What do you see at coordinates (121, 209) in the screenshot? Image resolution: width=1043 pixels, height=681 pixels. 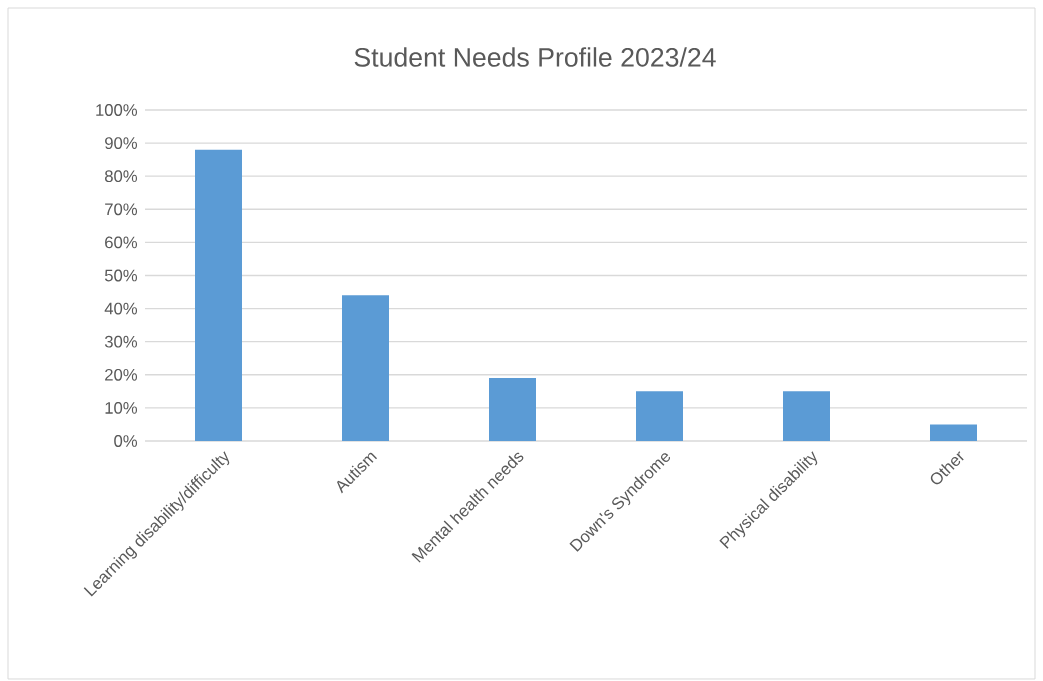 I see `y-tick-label: 70%` at bounding box center [121, 209].